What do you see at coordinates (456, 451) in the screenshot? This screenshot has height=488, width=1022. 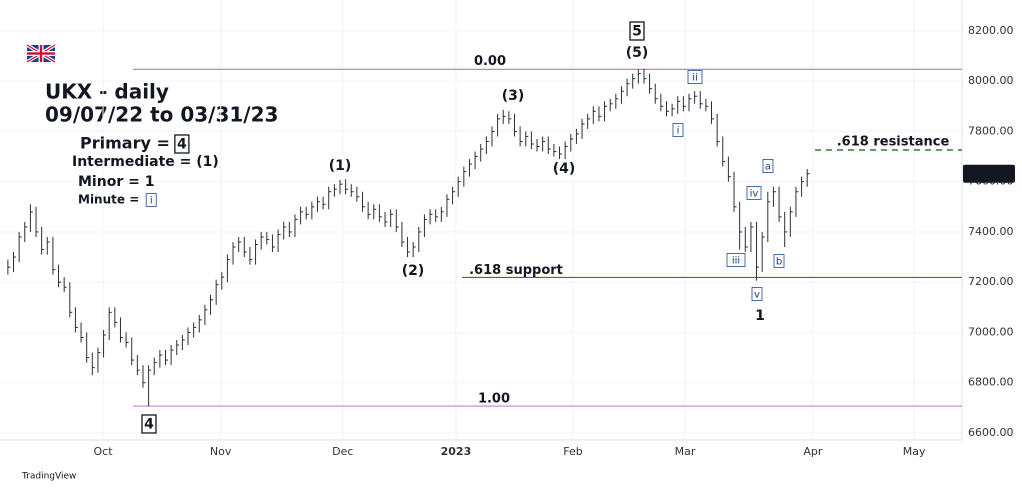 I see `x-tick-label: 2023` at bounding box center [456, 451].